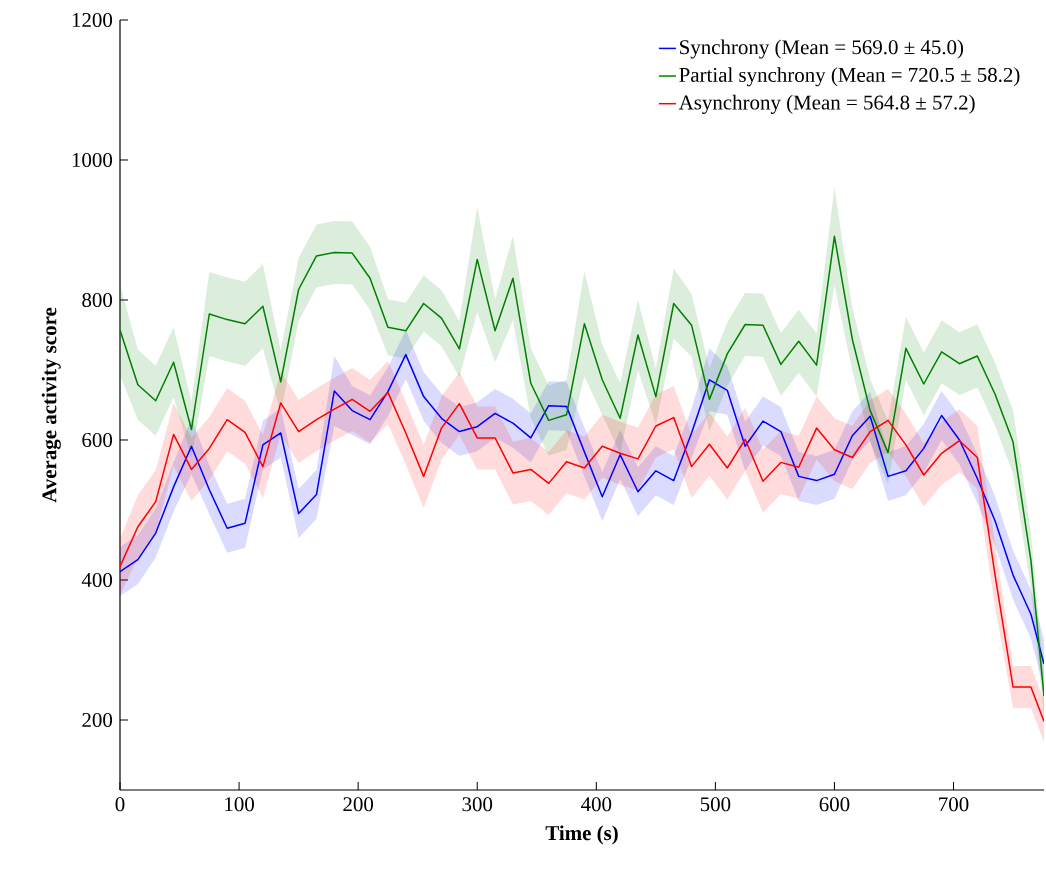  I want to click on x-tick-label: 200, so click(358, 804).